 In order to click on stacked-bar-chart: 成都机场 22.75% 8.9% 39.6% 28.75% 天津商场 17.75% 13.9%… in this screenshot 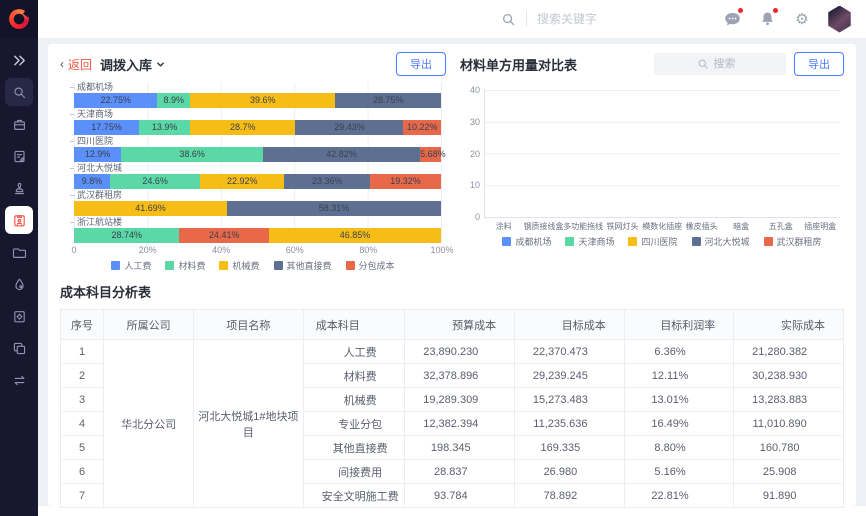, I will do `click(258, 163)`.